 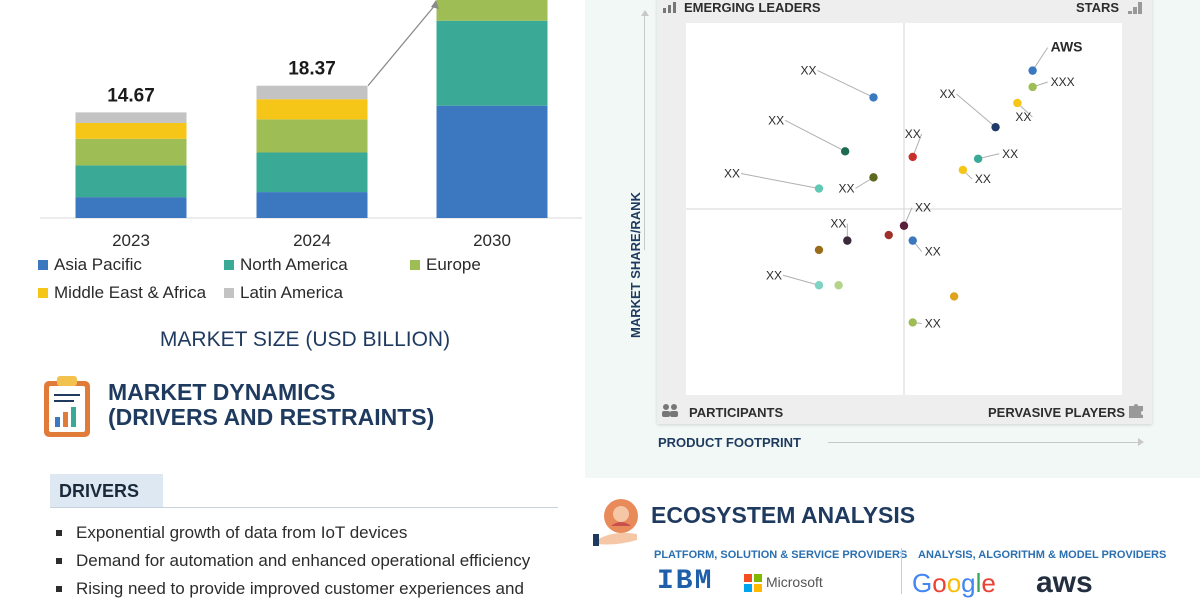 I want to click on google-letter-l: l, so click(x=978, y=583).